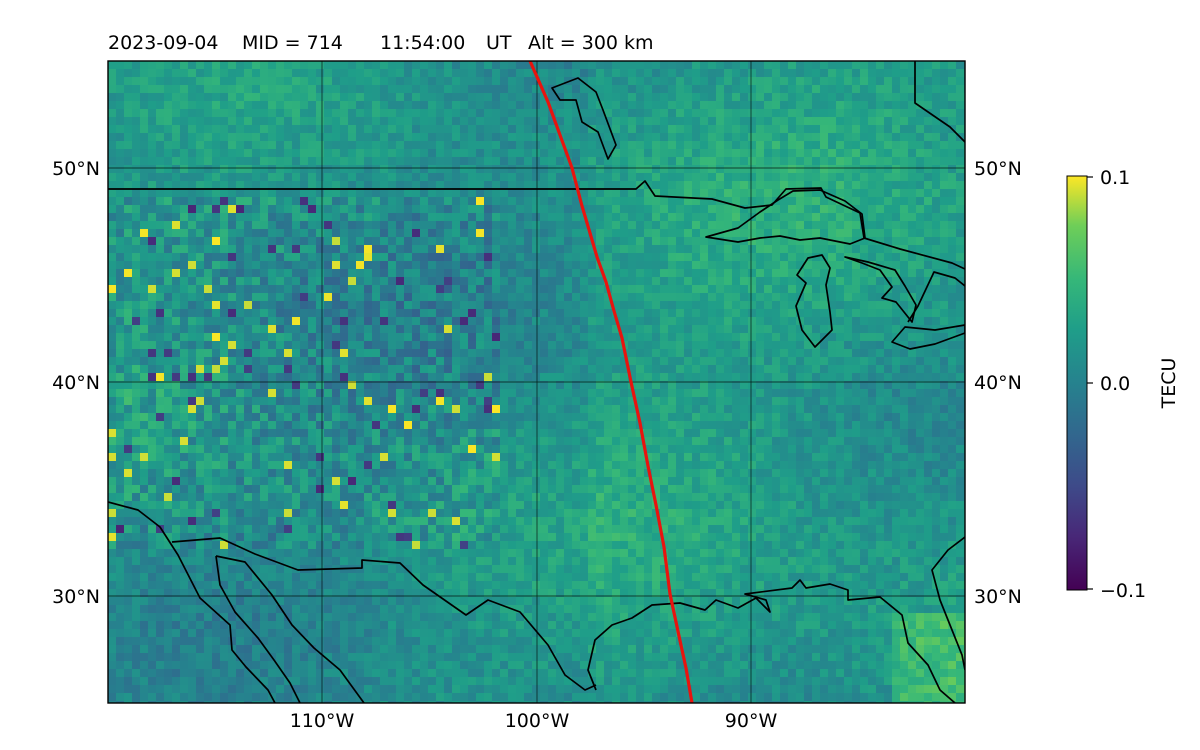 This screenshot has height=750, width=1200. What do you see at coordinates (499, 43) in the screenshot?
I see `title-ut: UT` at bounding box center [499, 43].